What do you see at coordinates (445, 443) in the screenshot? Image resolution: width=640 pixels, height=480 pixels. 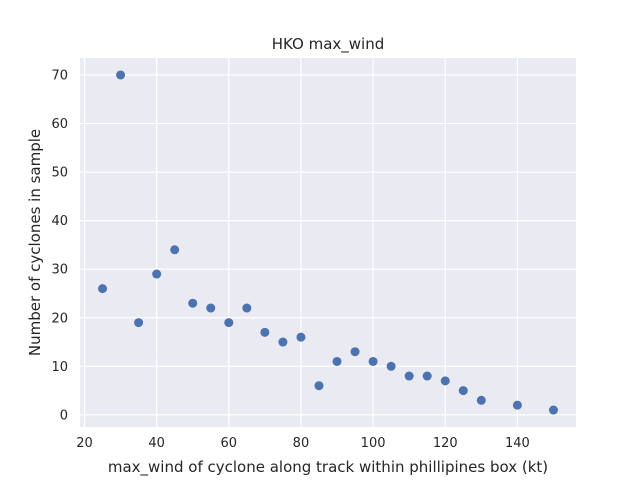 I see `x-tick-label: 120` at bounding box center [445, 443].